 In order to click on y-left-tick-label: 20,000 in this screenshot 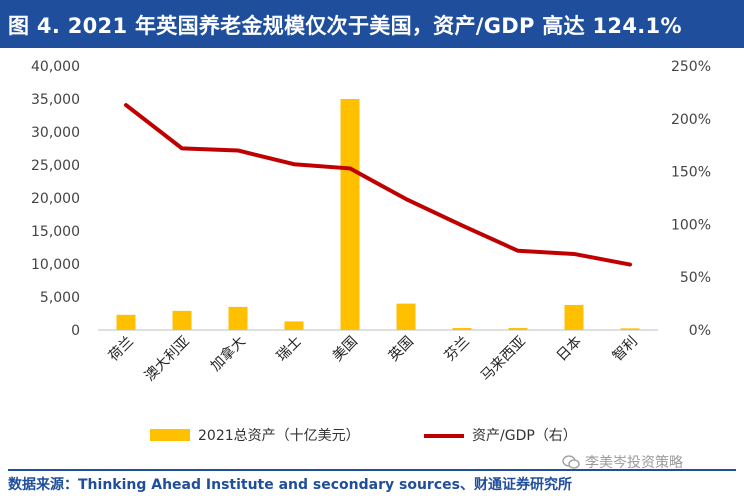, I will do `click(55, 199)`.